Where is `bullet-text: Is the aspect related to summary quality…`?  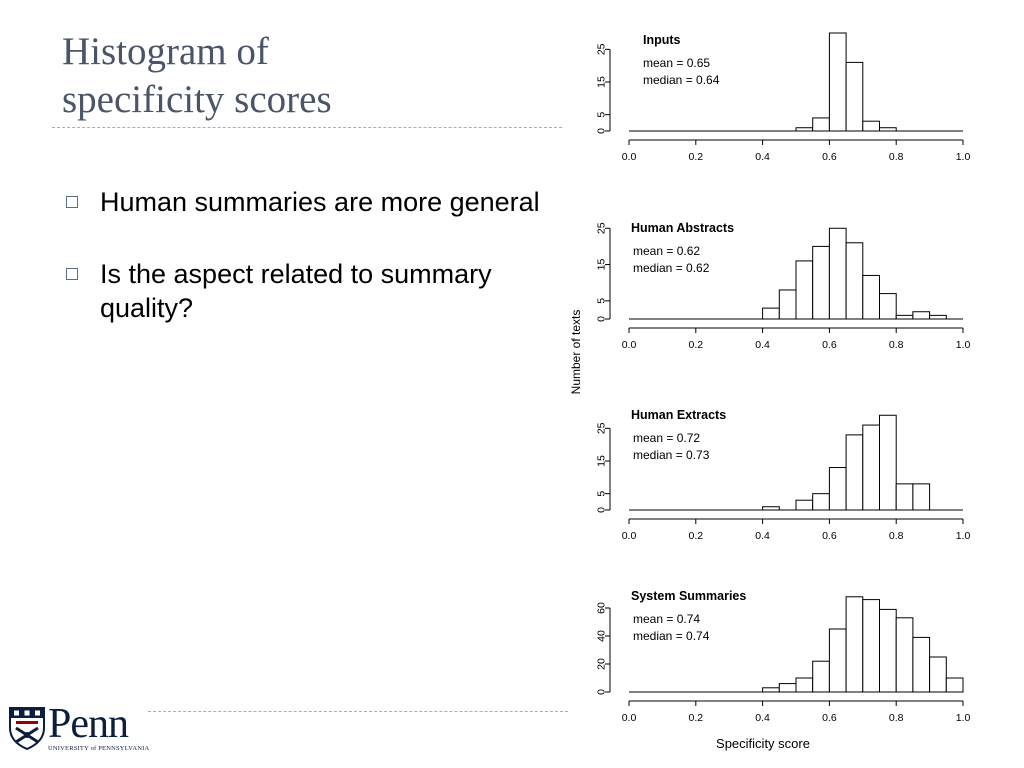
bullet-text: Is the aspect related to summary quality… is located at coordinates (296, 291).